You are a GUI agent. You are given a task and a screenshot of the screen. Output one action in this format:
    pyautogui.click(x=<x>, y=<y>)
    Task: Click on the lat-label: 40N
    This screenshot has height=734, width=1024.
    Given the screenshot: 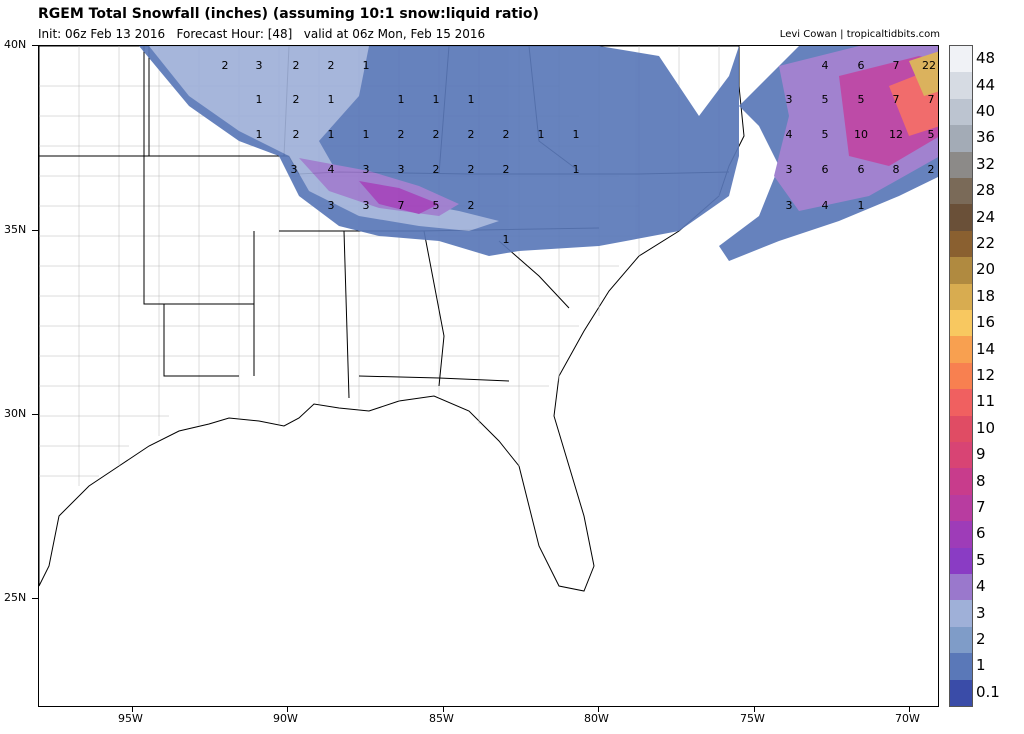 What is the action you would take?
    pyautogui.click(x=15, y=44)
    